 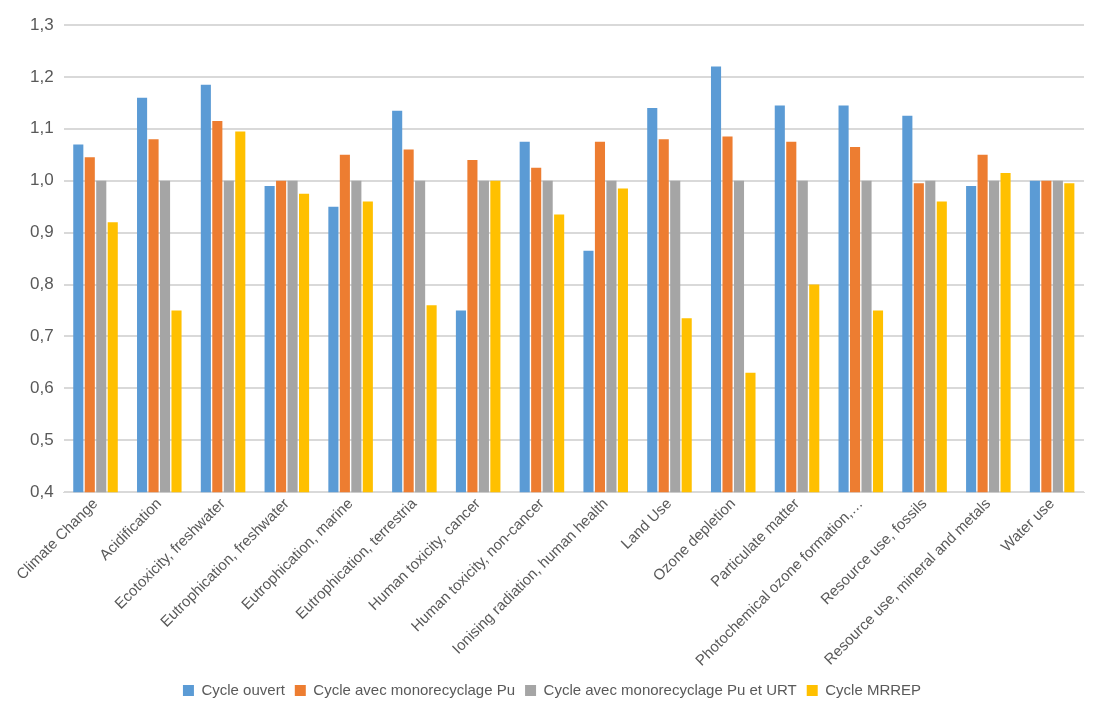 I want to click on y-tick-label: 1,0, so click(x=41, y=180).